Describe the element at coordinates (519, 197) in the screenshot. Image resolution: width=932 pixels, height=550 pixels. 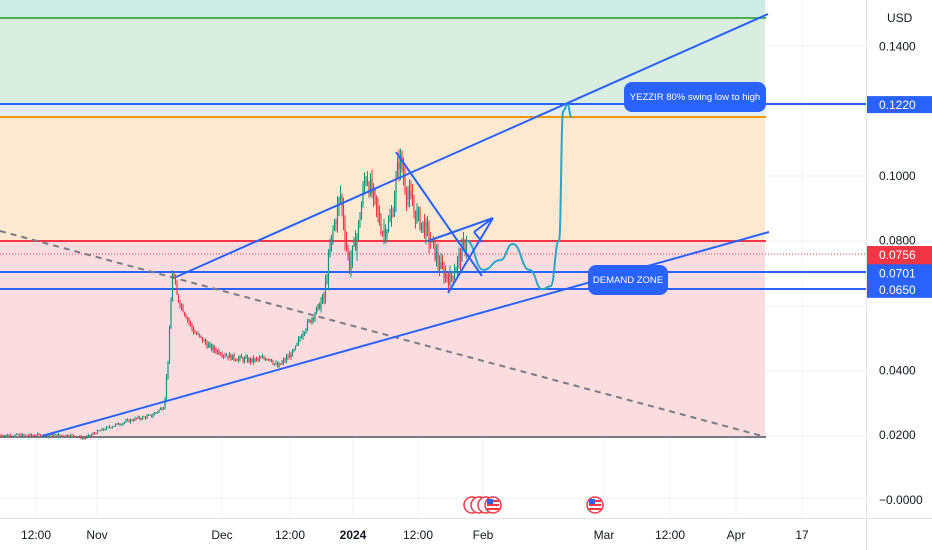
I see `projected-path` at that location.